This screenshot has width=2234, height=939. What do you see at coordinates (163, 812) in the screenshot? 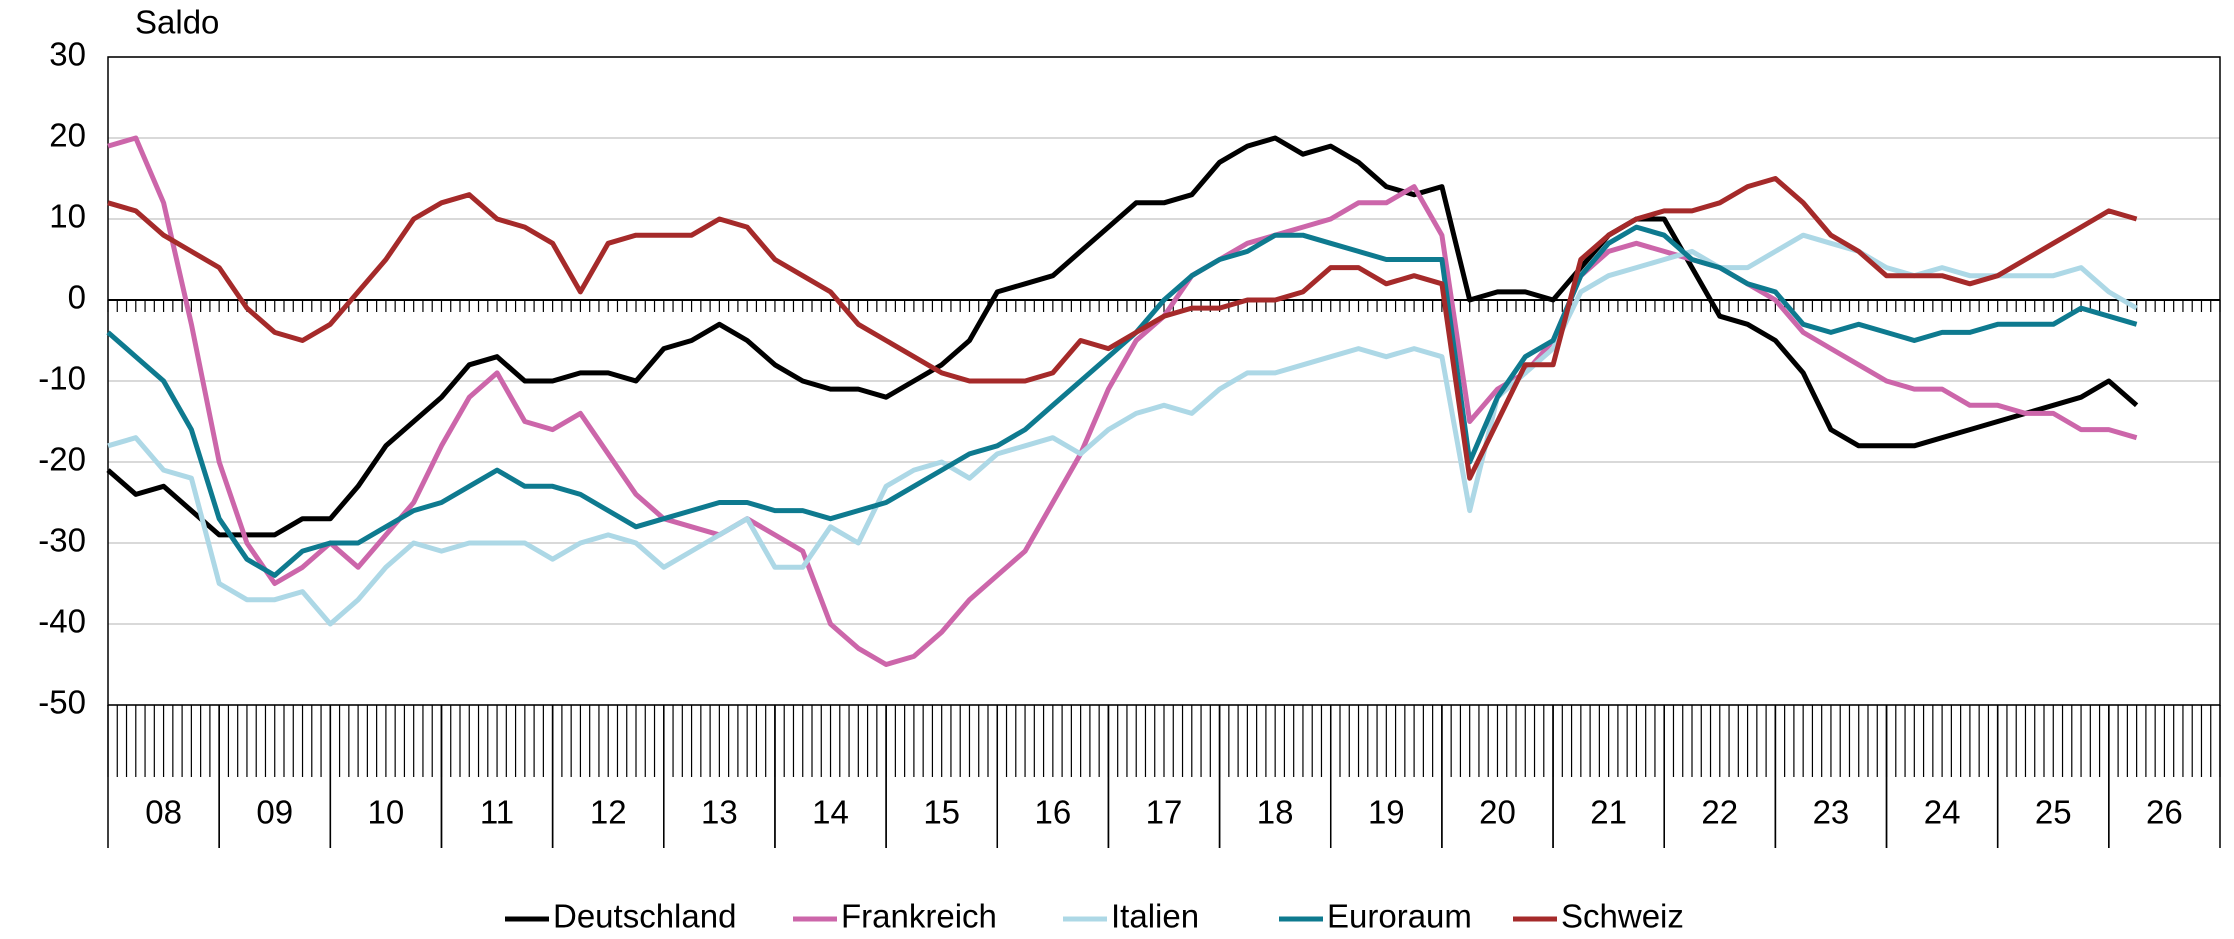
I see `x-tick-label: 08` at bounding box center [163, 812].